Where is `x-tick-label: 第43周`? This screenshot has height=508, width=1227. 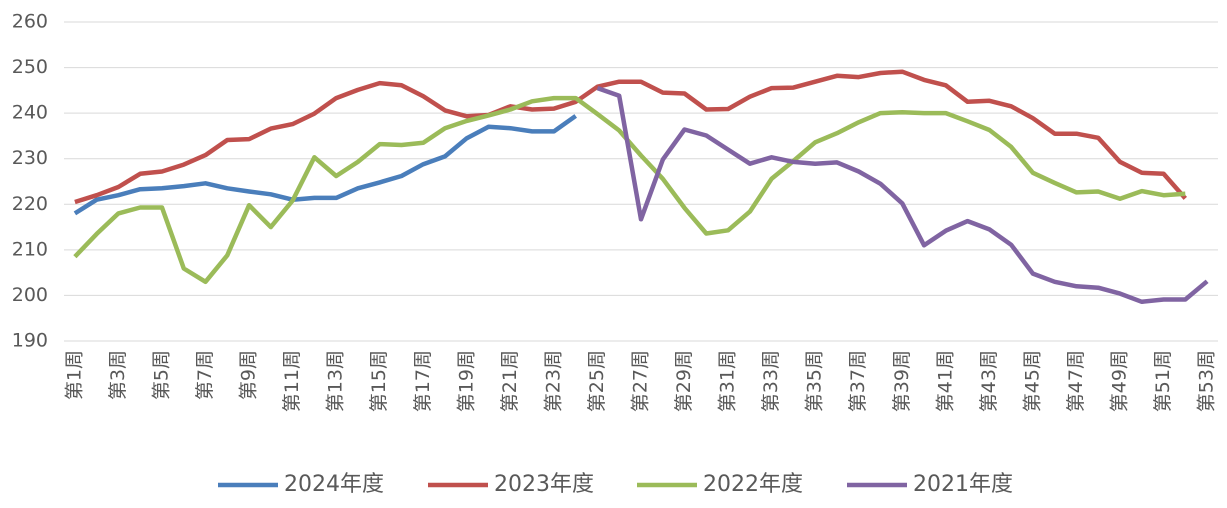
x-tick-label: 第43周 is located at coordinates (989, 381).